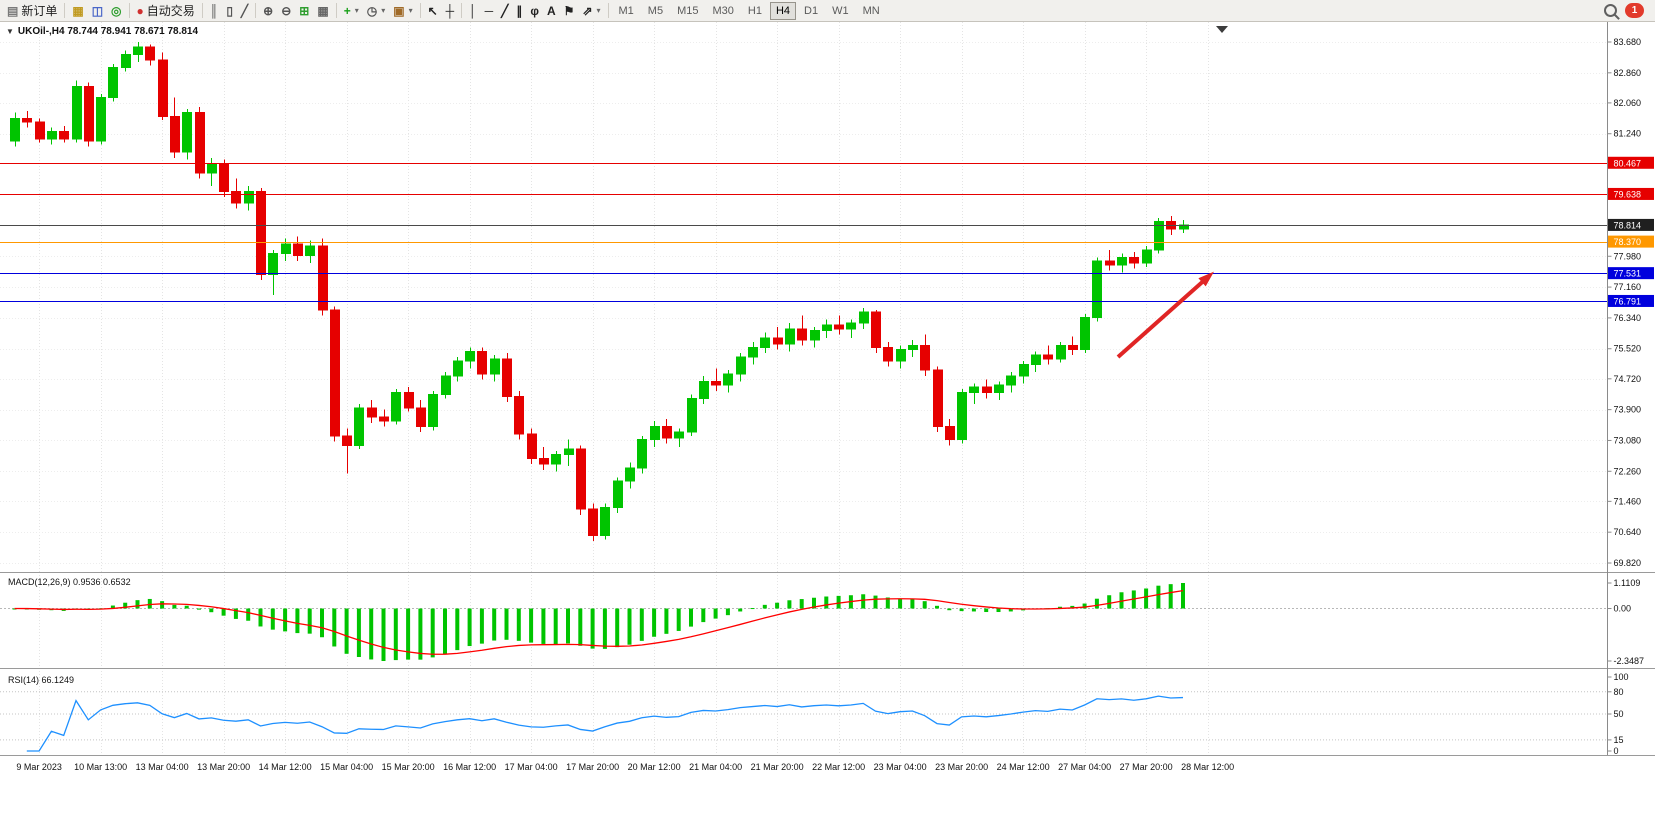  I want to click on navigator-button: ◎, so click(116, 11).